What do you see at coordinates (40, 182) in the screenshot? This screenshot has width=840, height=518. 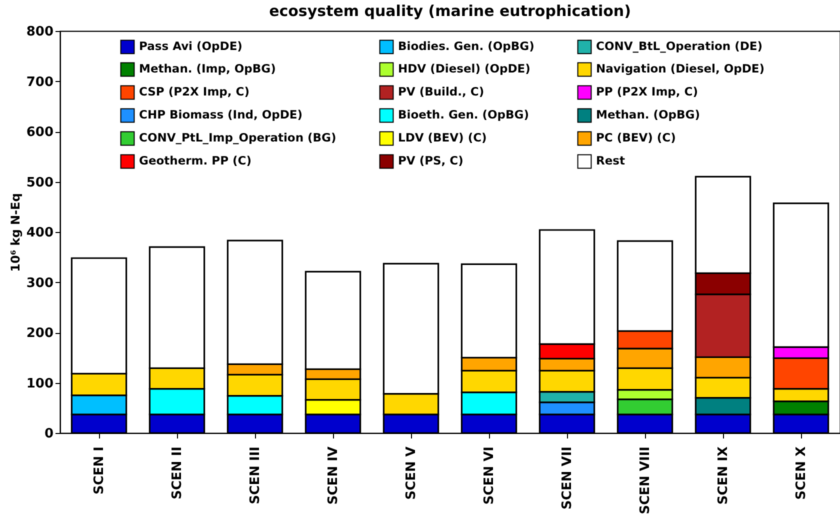 I see `y-tick-label: 500` at bounding box center [40, 182].